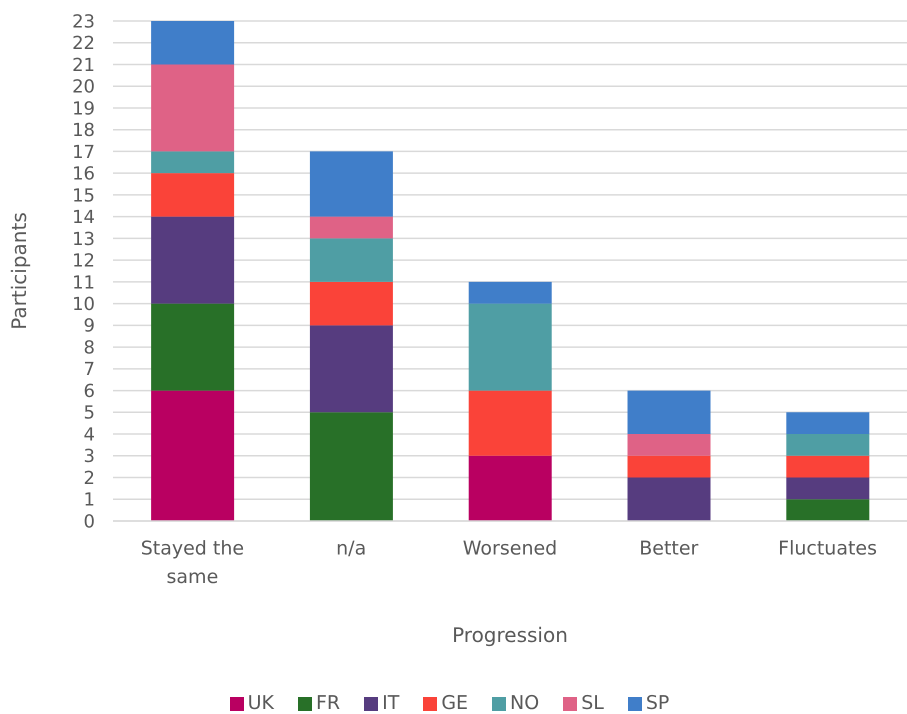 This screenshot has width=907, height=714. What do you see at coordinates (83, 87) in the screenshot?
I see `y-tick-label: 20` at bounding box center [83, 87].